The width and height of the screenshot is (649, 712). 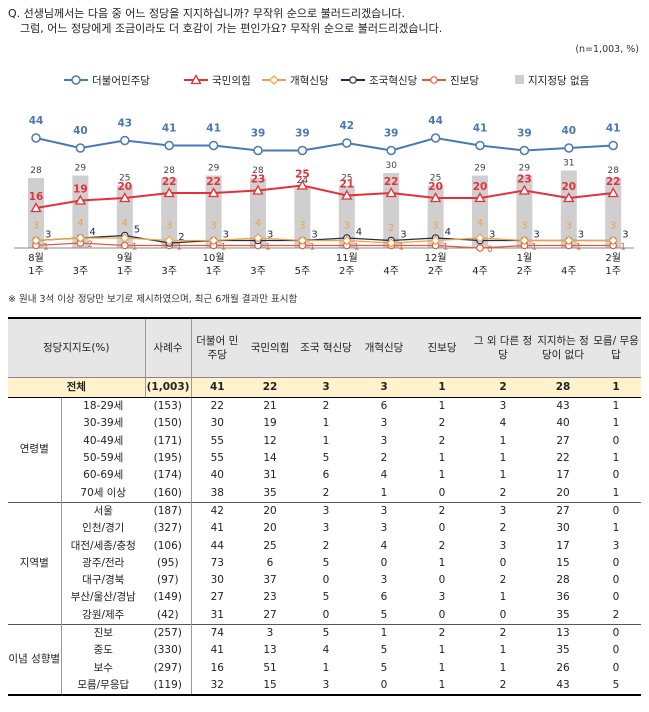 I want to click on row-value: 35, so click(x=563, y=650).